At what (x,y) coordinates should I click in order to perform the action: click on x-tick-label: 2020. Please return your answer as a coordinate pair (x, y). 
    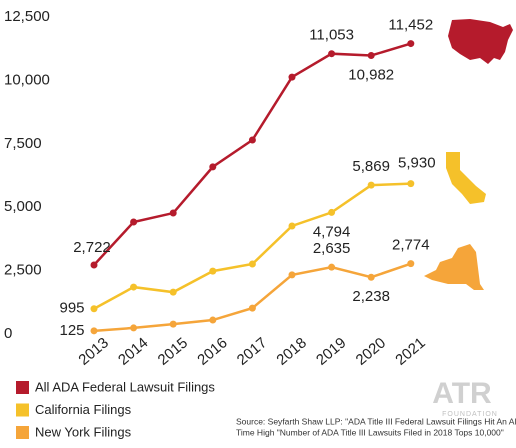
    Looking at the image, I should click on (371, 351).